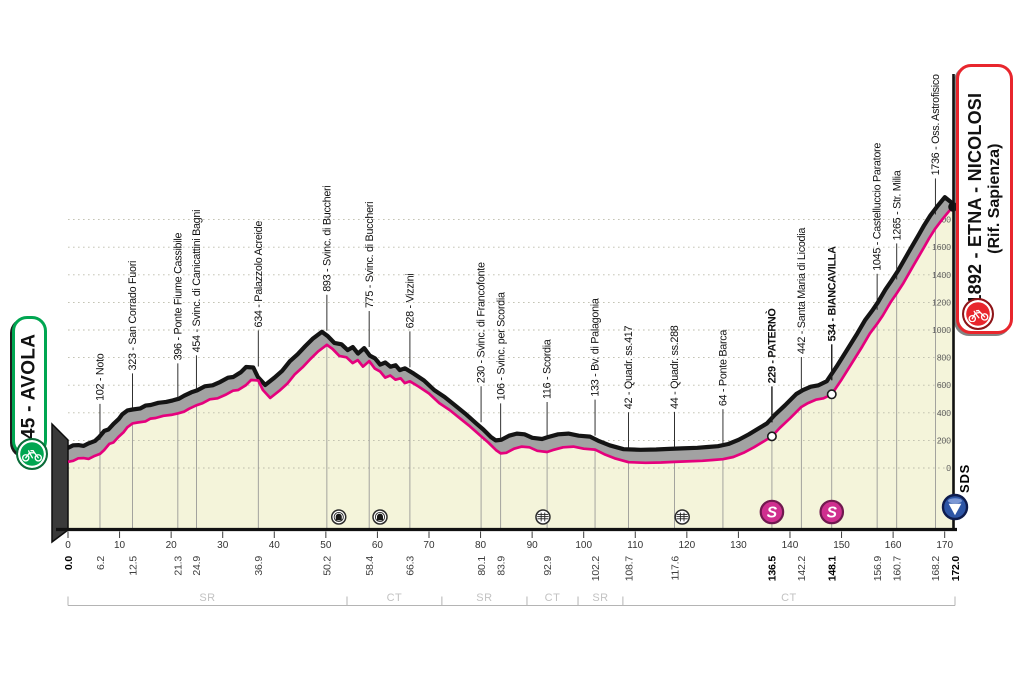 Image resolution: width=1024 pixels, height=682 pixels. What do you see at coordinates (944, 440) in the screenshot?
I see `svg-text: 200` at bounding box center [944, 440].